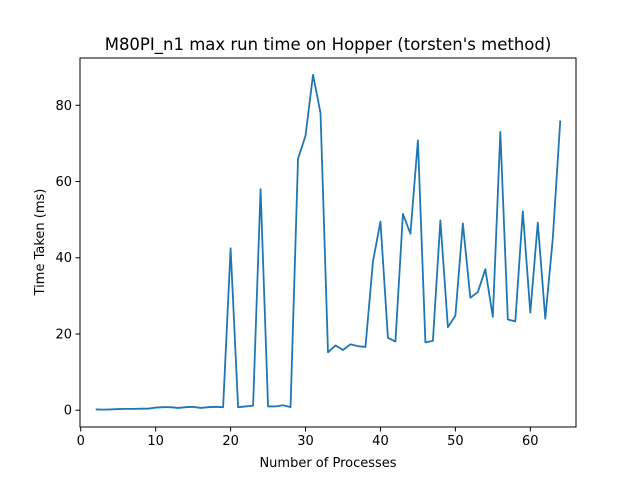 The width and height of the screenshot is (640, 480). Describe the element at coordinates (530, 441) in the screenshot. I see `x-tick-label: 60` at that location.